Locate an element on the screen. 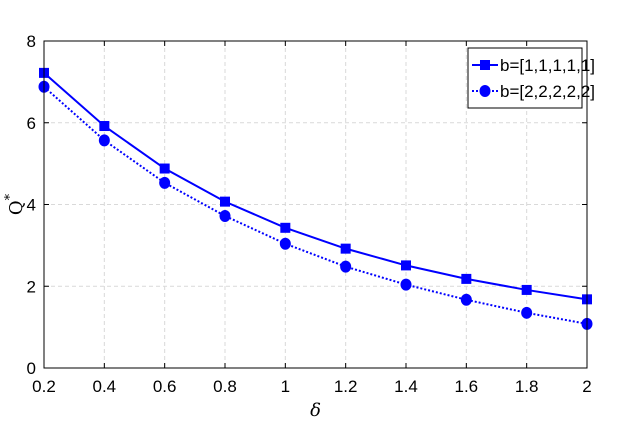  legend: b=[1,1,1,1,1] b=[2,2,2,2,2] is located at coordinates (531, 78).